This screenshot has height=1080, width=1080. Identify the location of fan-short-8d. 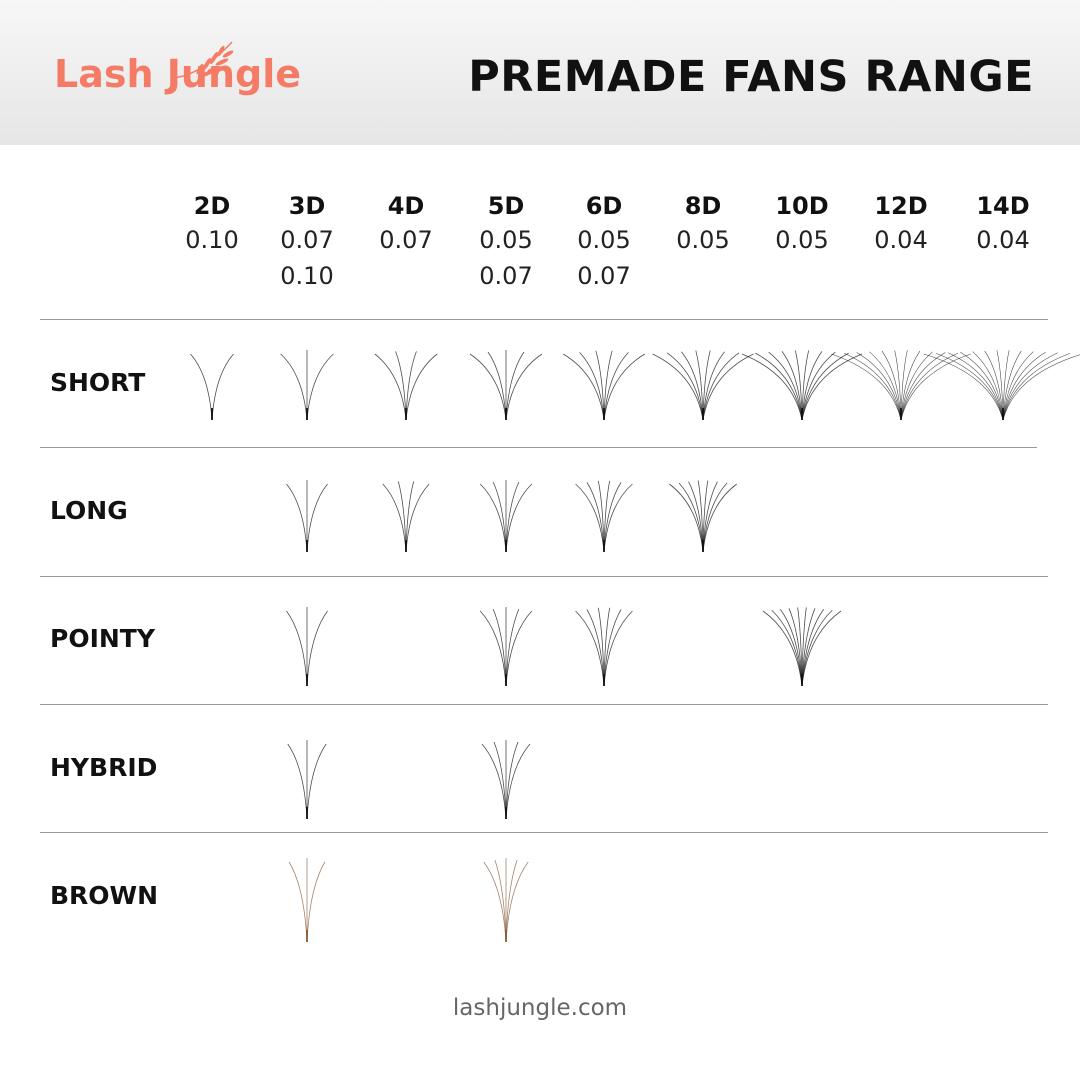
(703, 385).